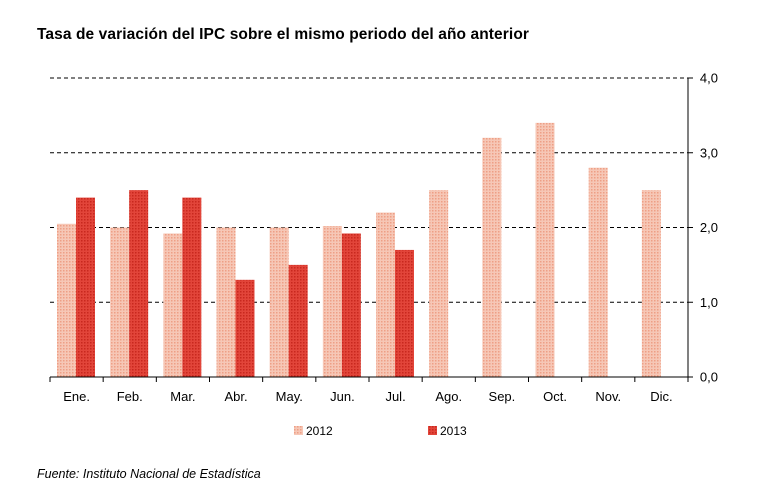 The image size is (781, 500). I want to click on bar-2012-mar, so click(173, 305).